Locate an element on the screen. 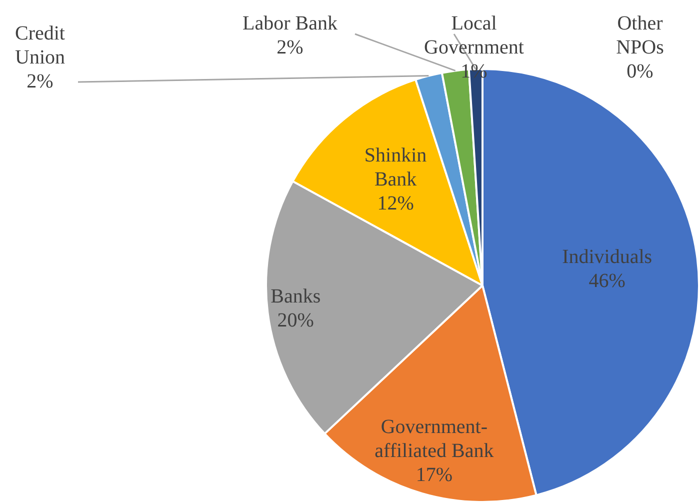  slice-label: Labor Bank is located at coordinates (290, 23).